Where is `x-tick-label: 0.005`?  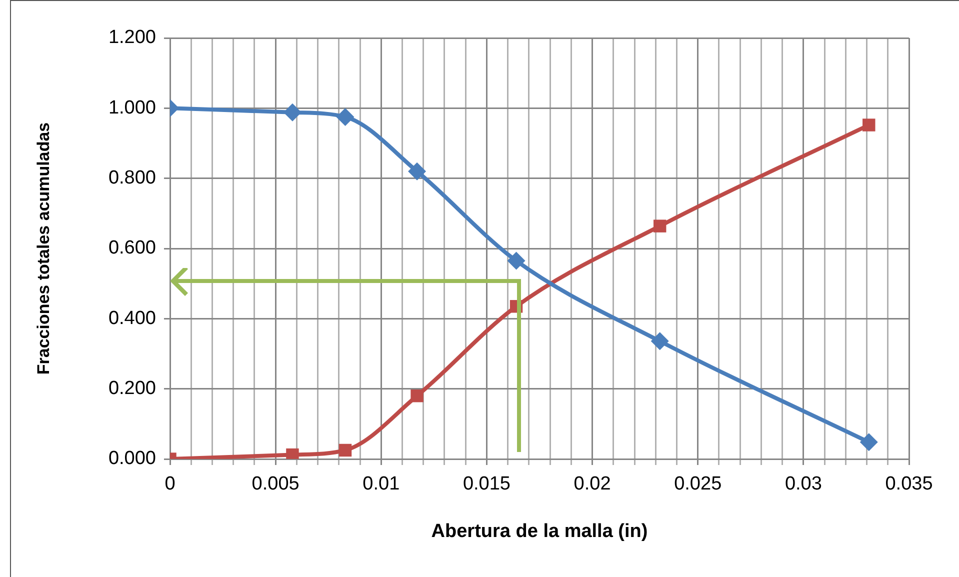 x-tick-label: 0.005 is located at coordinates (276, 484).